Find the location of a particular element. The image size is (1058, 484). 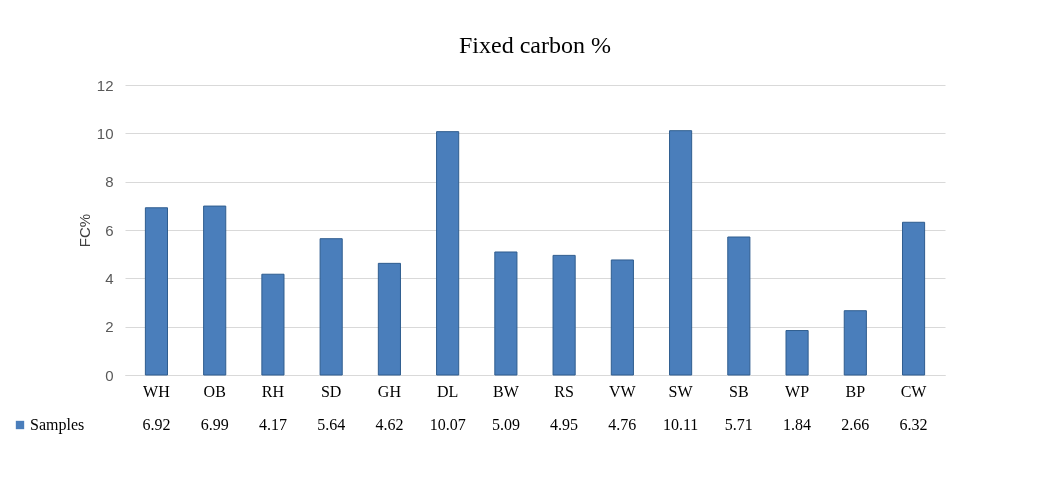

x-tick-label: DL is located at coordinates (447, 391).